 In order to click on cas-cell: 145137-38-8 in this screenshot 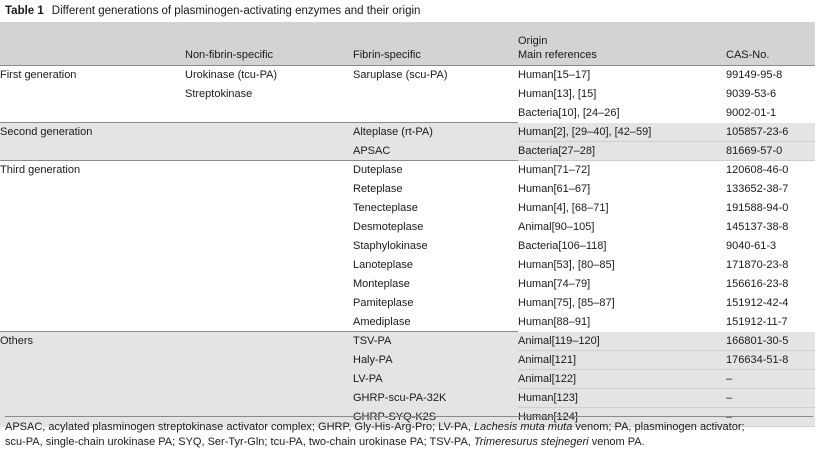, I will do `click(770, 227)`.